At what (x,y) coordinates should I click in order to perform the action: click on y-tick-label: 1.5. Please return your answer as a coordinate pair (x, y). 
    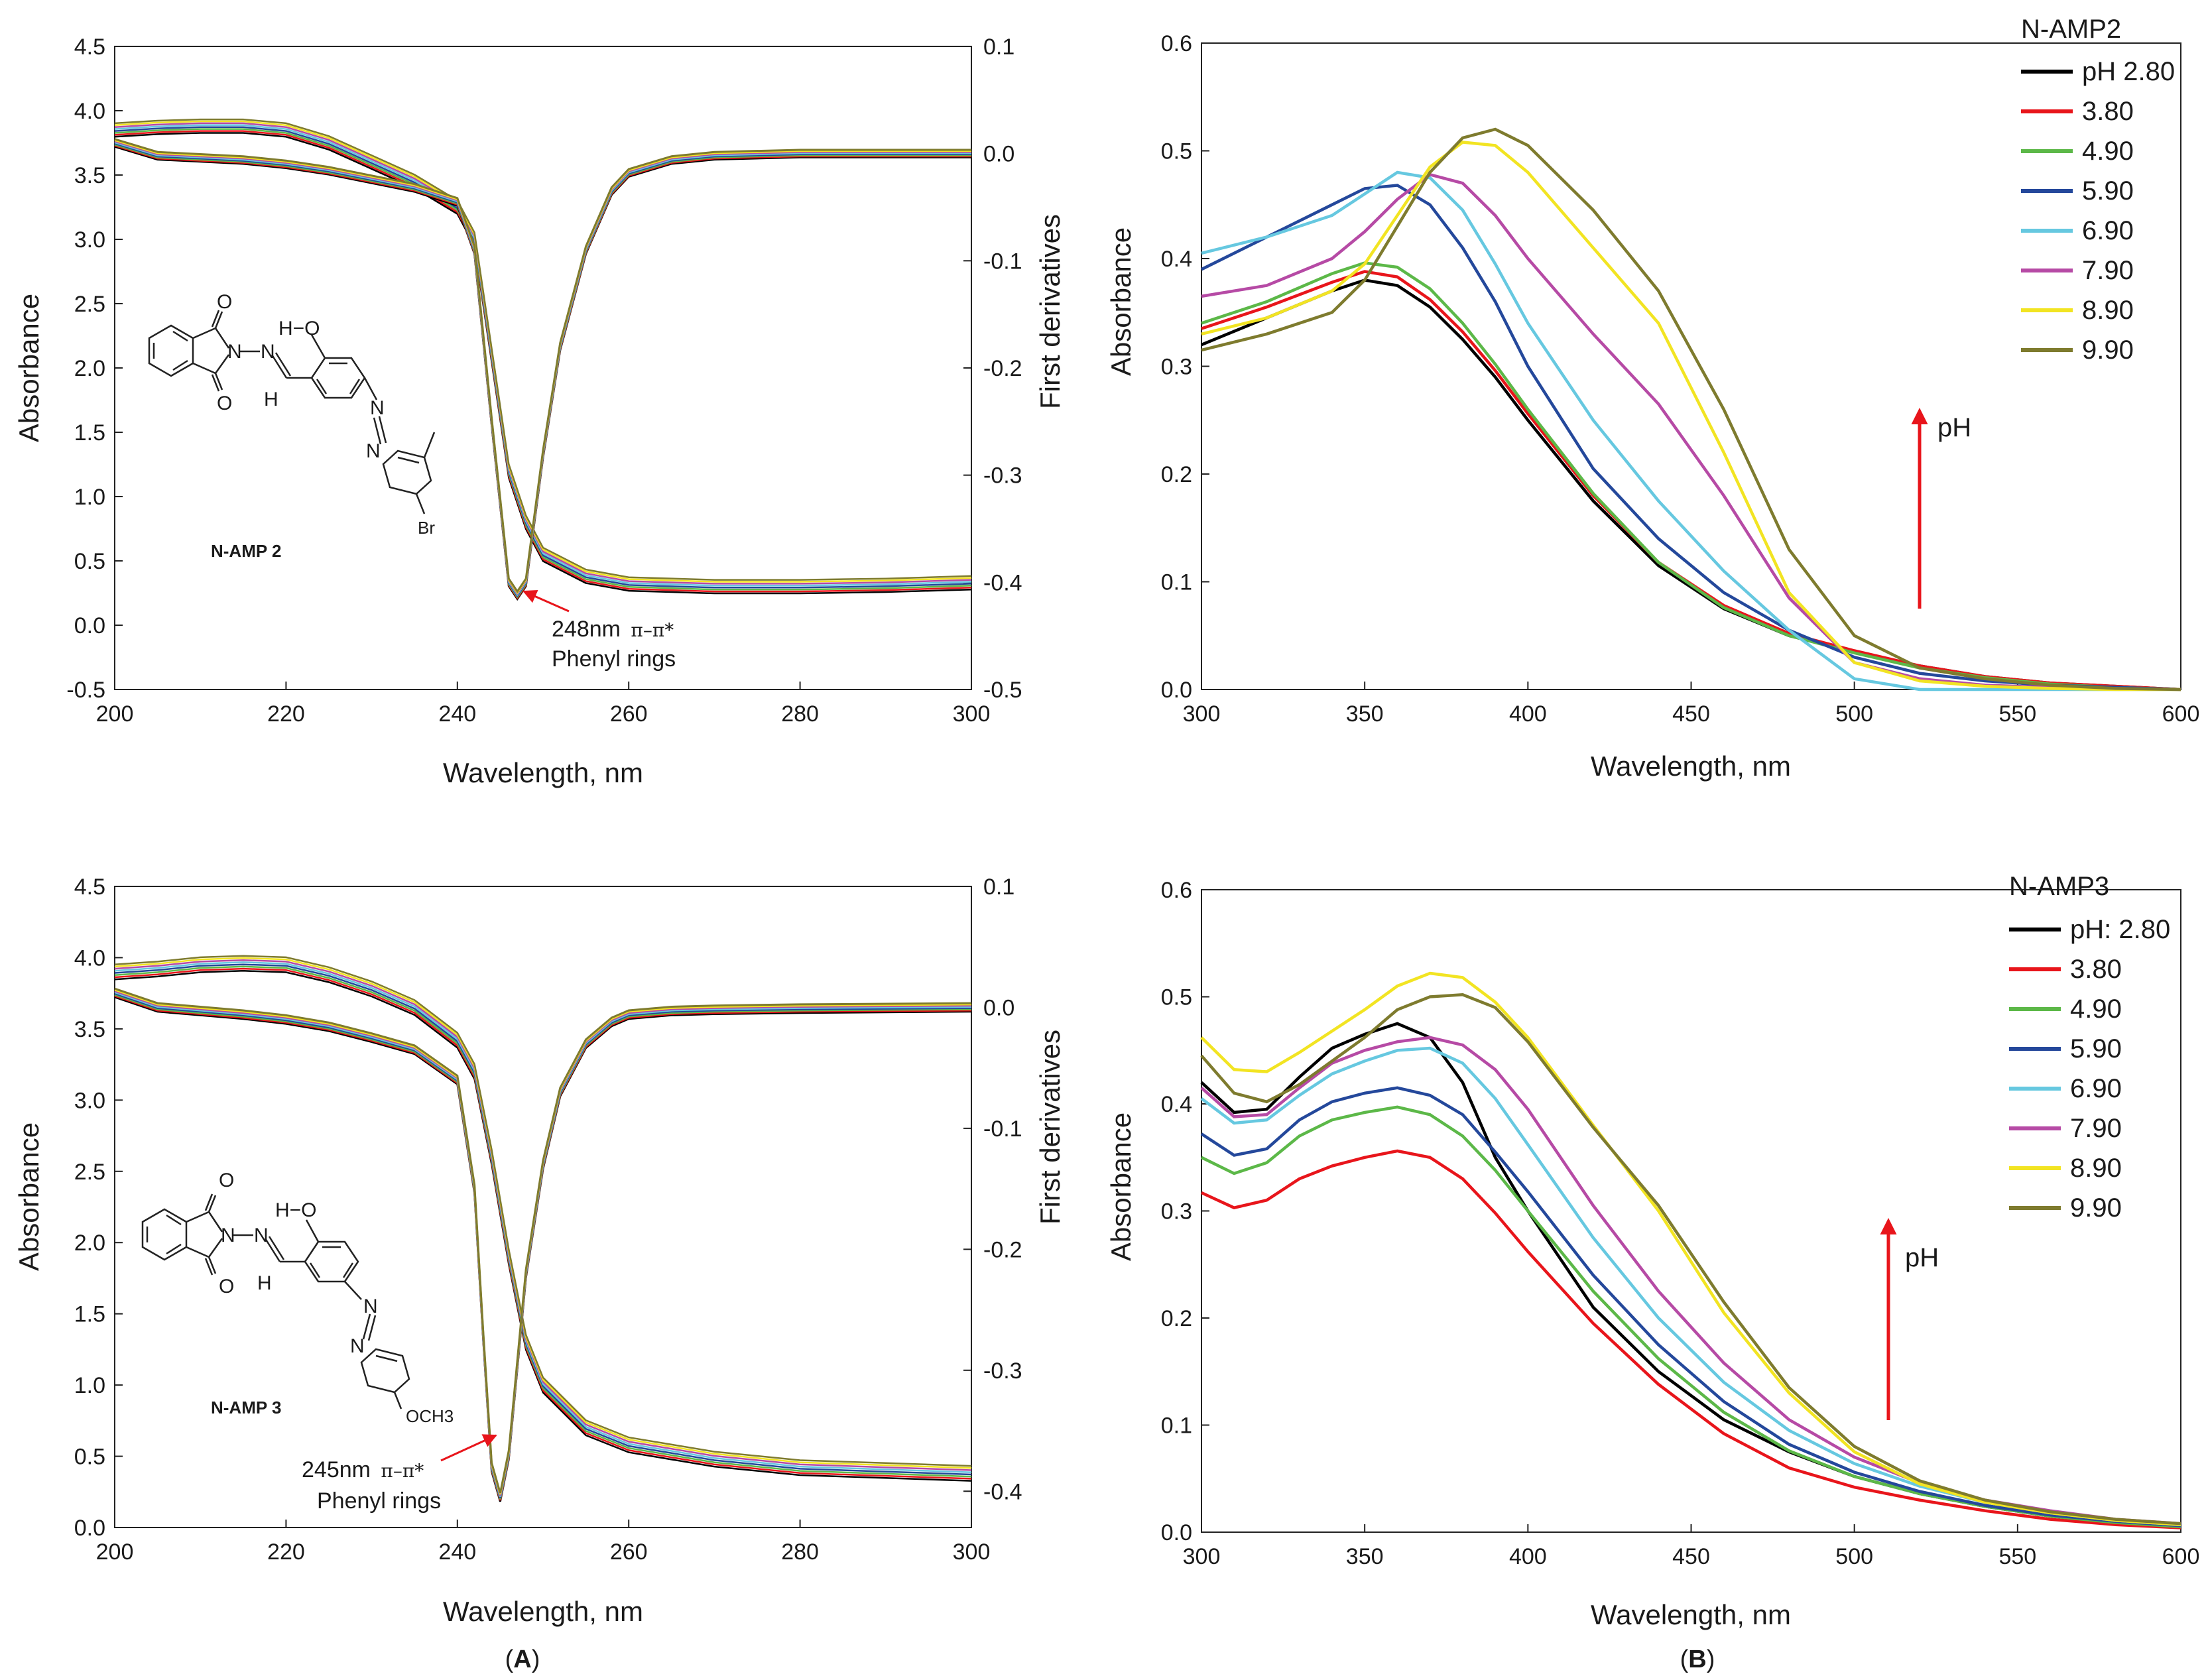
    Looking at the image, I should click on (89, 433).